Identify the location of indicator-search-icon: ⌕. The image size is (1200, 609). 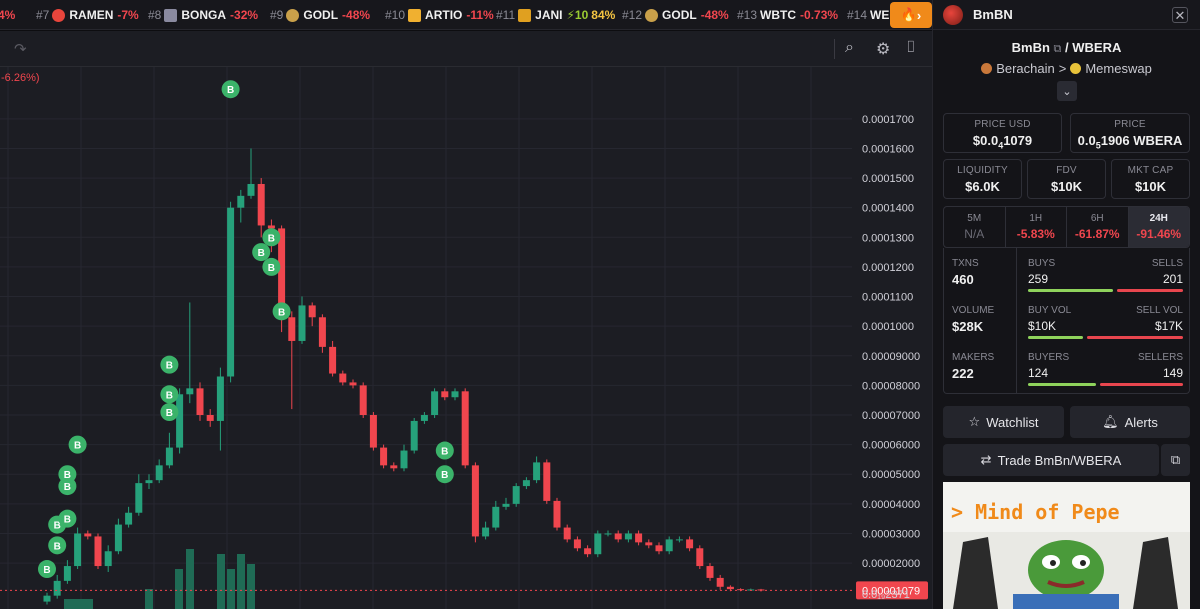
(849, 47).